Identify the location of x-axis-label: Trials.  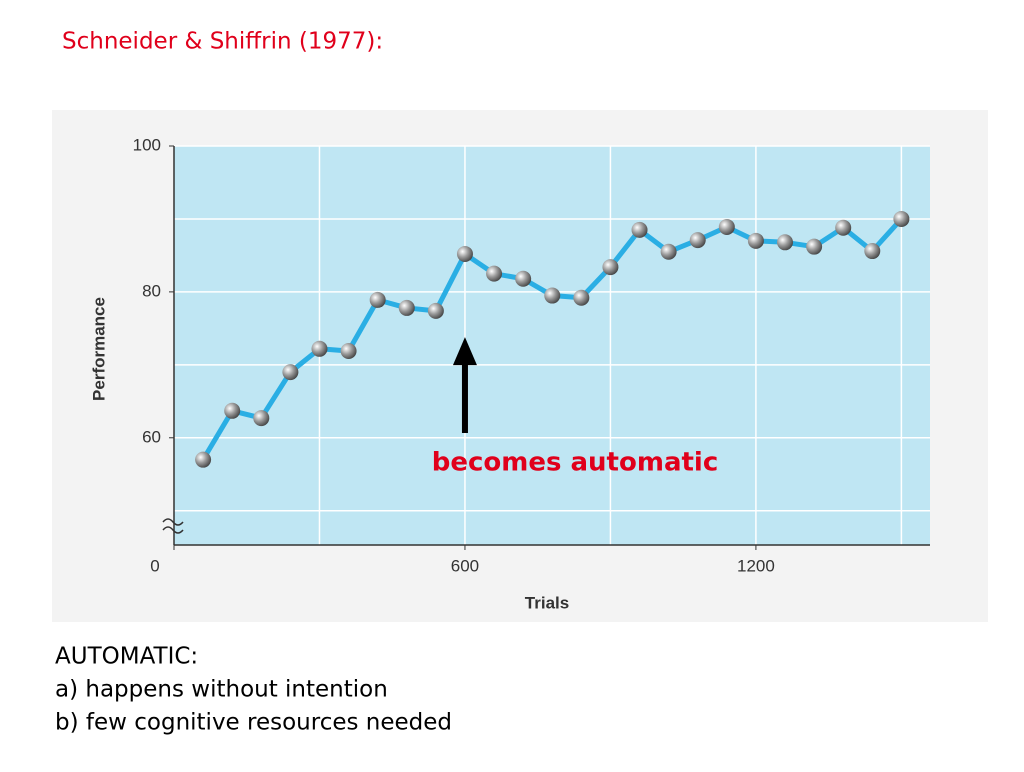
(547, 602).